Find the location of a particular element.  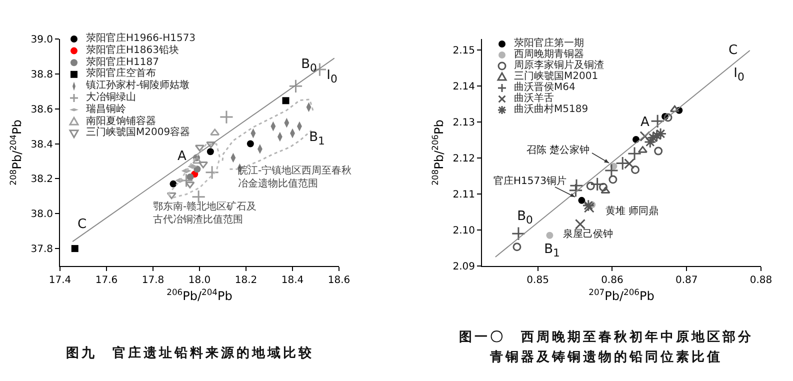

legend-label: 荥阳官庄H1863铅块 is located at coordinates (132, 50).